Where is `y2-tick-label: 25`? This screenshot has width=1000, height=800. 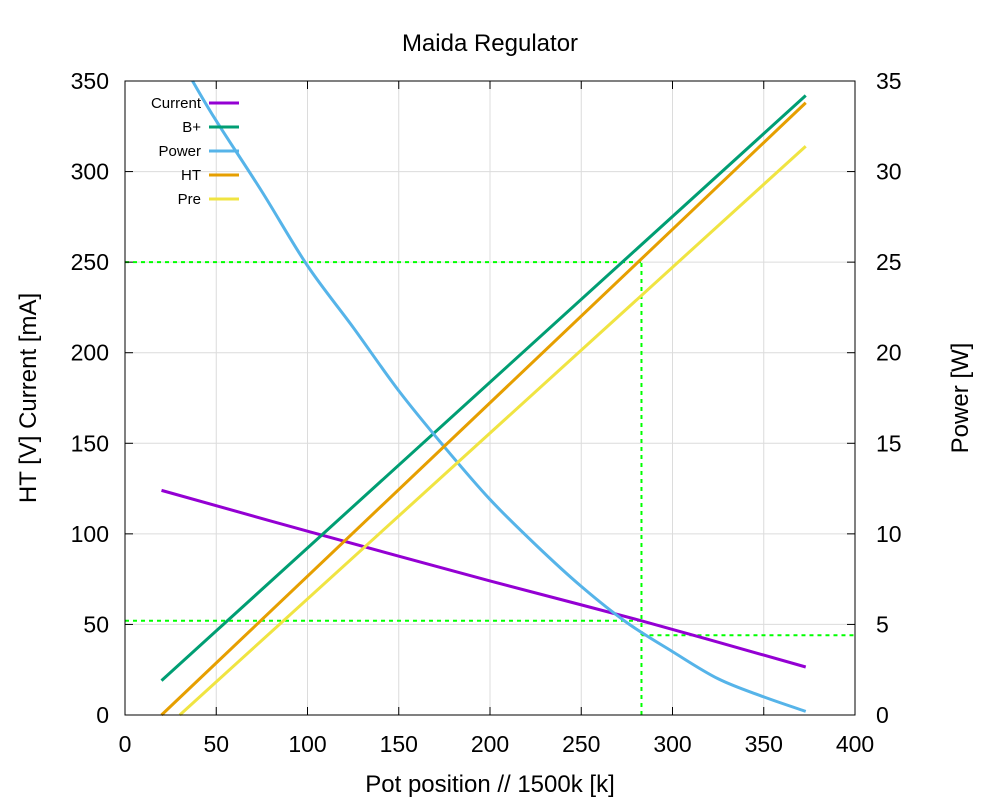 y2-tick-label: 25 is located at coordinates (889, 262).